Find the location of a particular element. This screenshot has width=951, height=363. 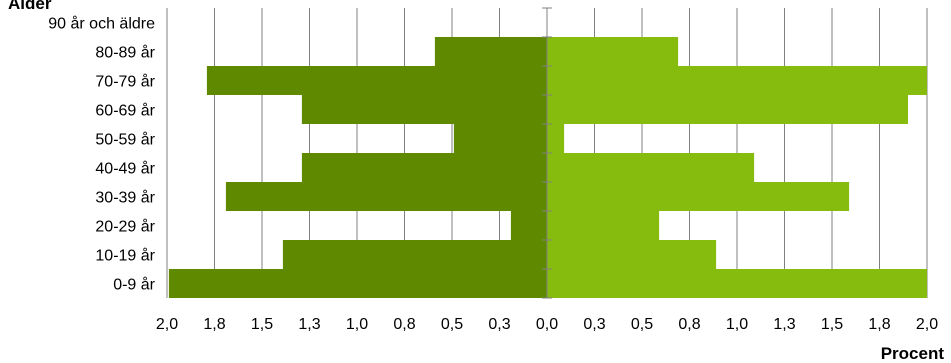

x-axis-title: Procent is located at coordinates (913, 353).